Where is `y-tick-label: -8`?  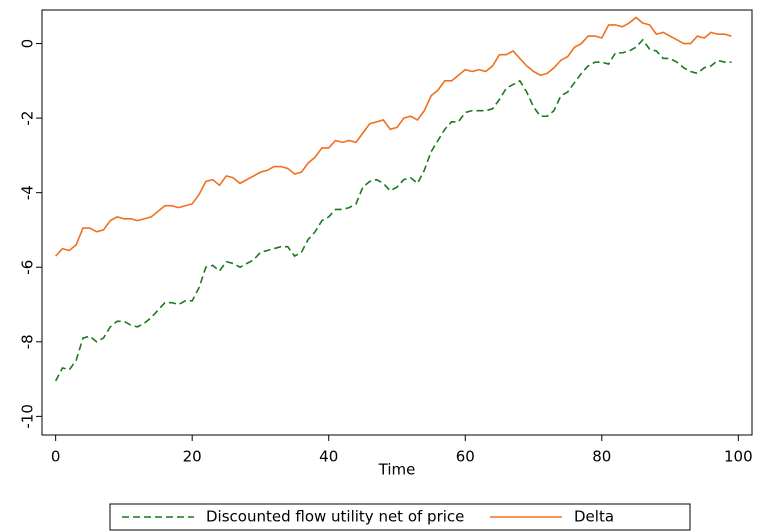 y-tick-label: -8 is located at coordinates (28, 341).